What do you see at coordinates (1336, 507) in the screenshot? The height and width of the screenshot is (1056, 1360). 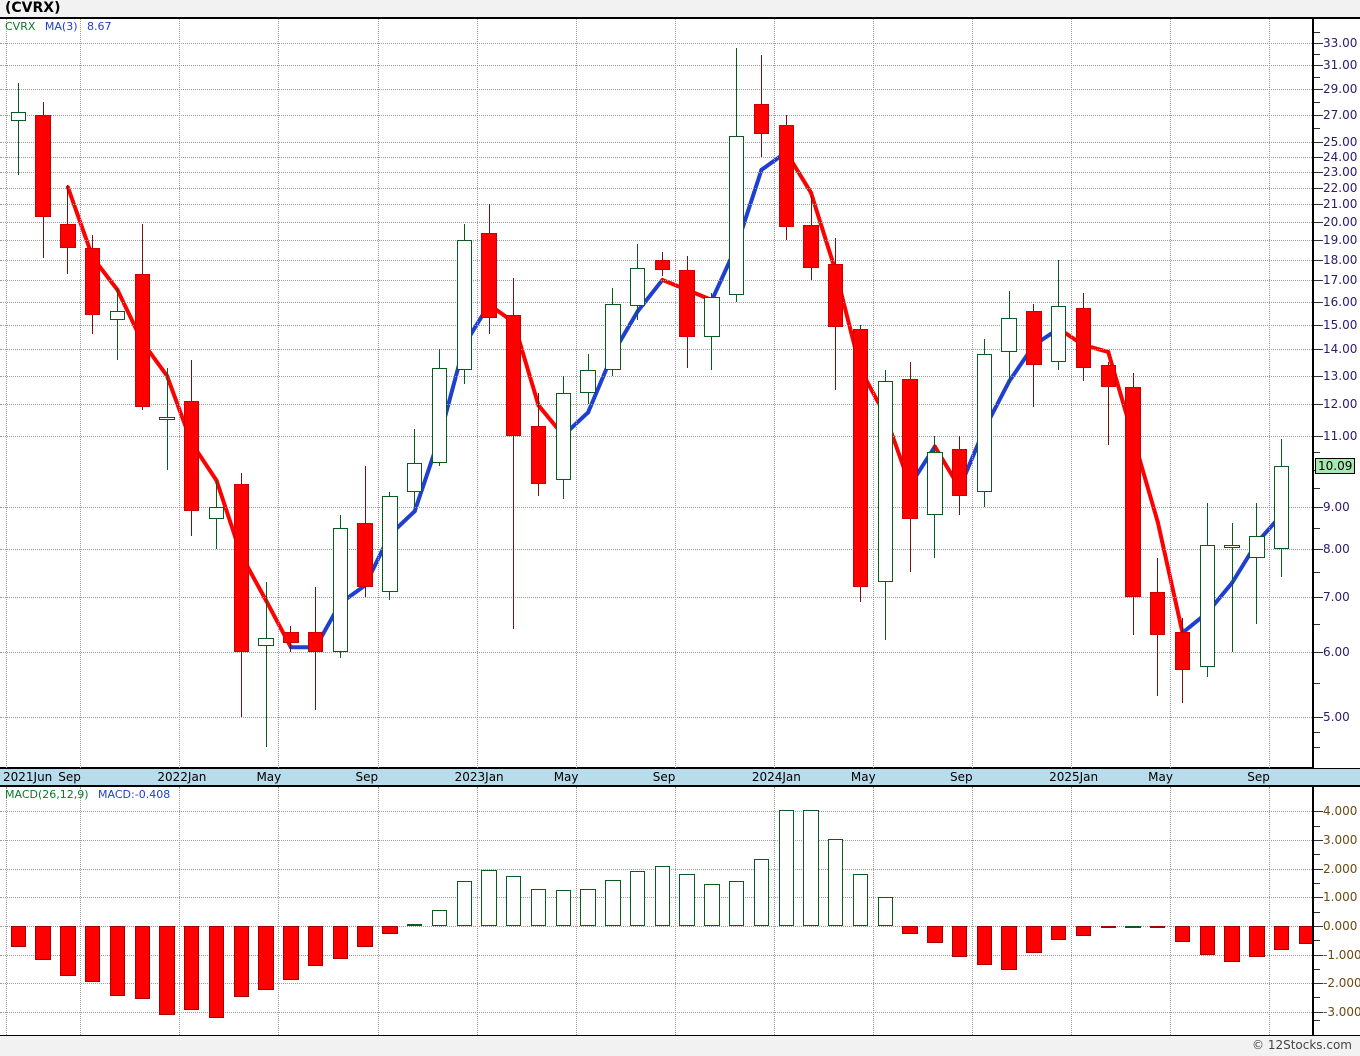 I see `price-tick-label: 9.00` at bounding box center [1336, 507].